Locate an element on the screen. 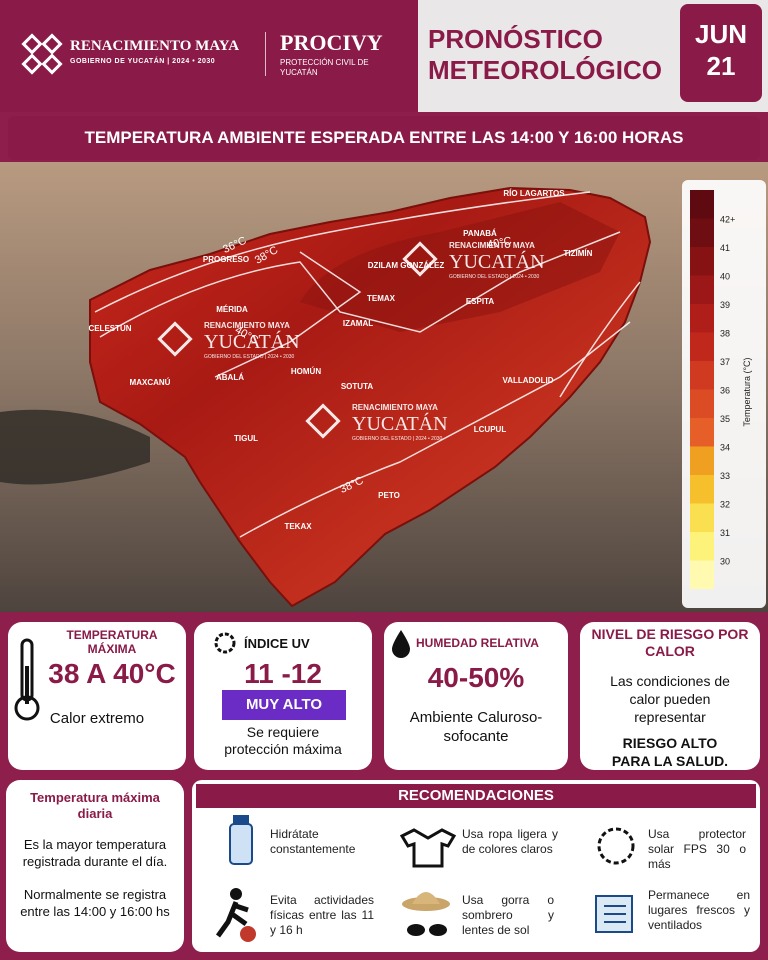 This screenshot has height=960, width=768. colorbar-tick: 31 is located at coordinates (725, 533).